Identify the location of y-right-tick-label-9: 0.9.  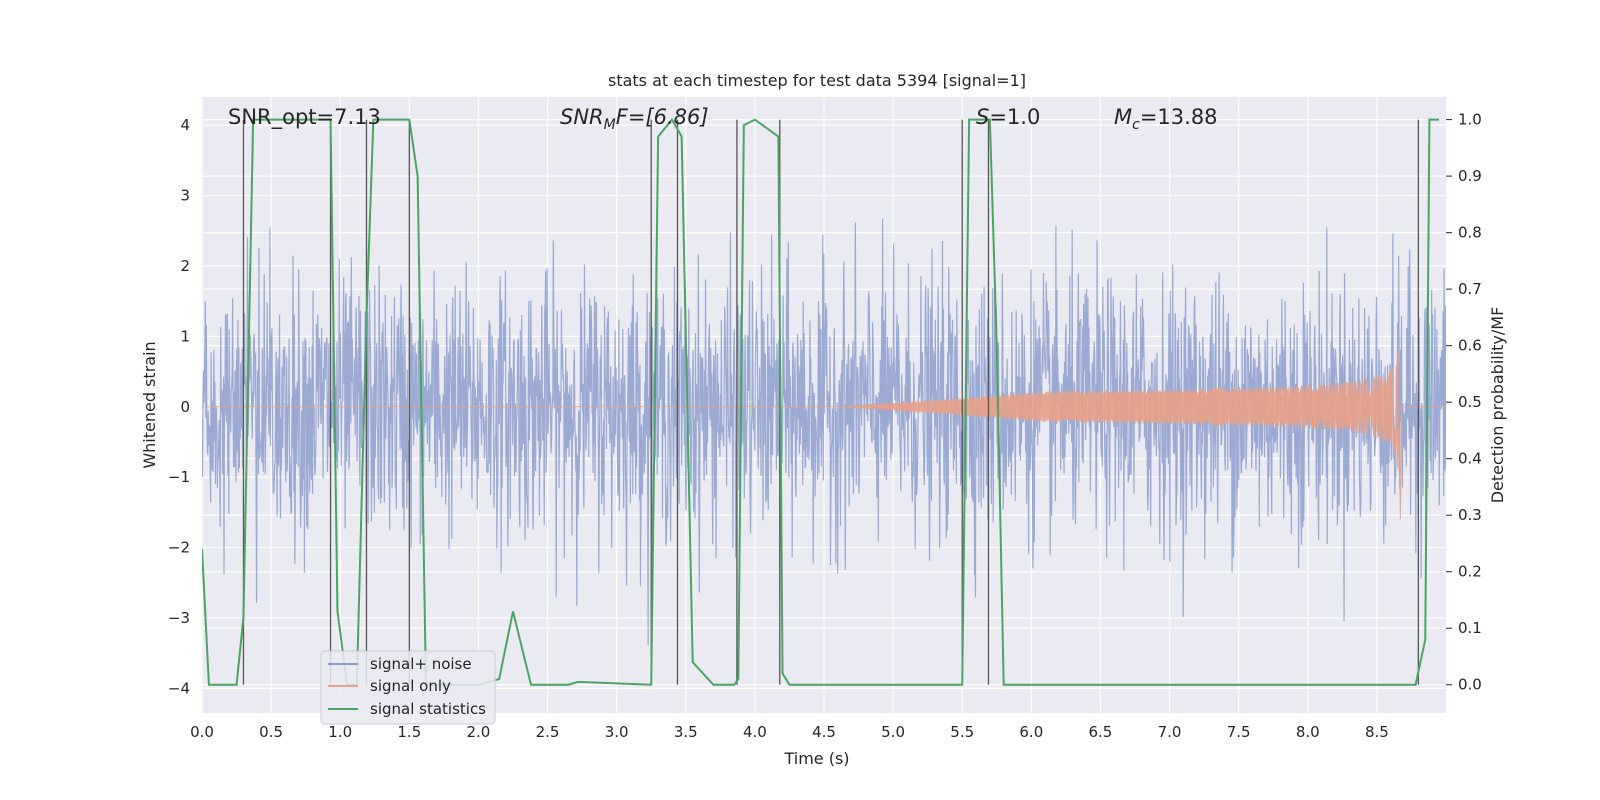
(1470, 176).